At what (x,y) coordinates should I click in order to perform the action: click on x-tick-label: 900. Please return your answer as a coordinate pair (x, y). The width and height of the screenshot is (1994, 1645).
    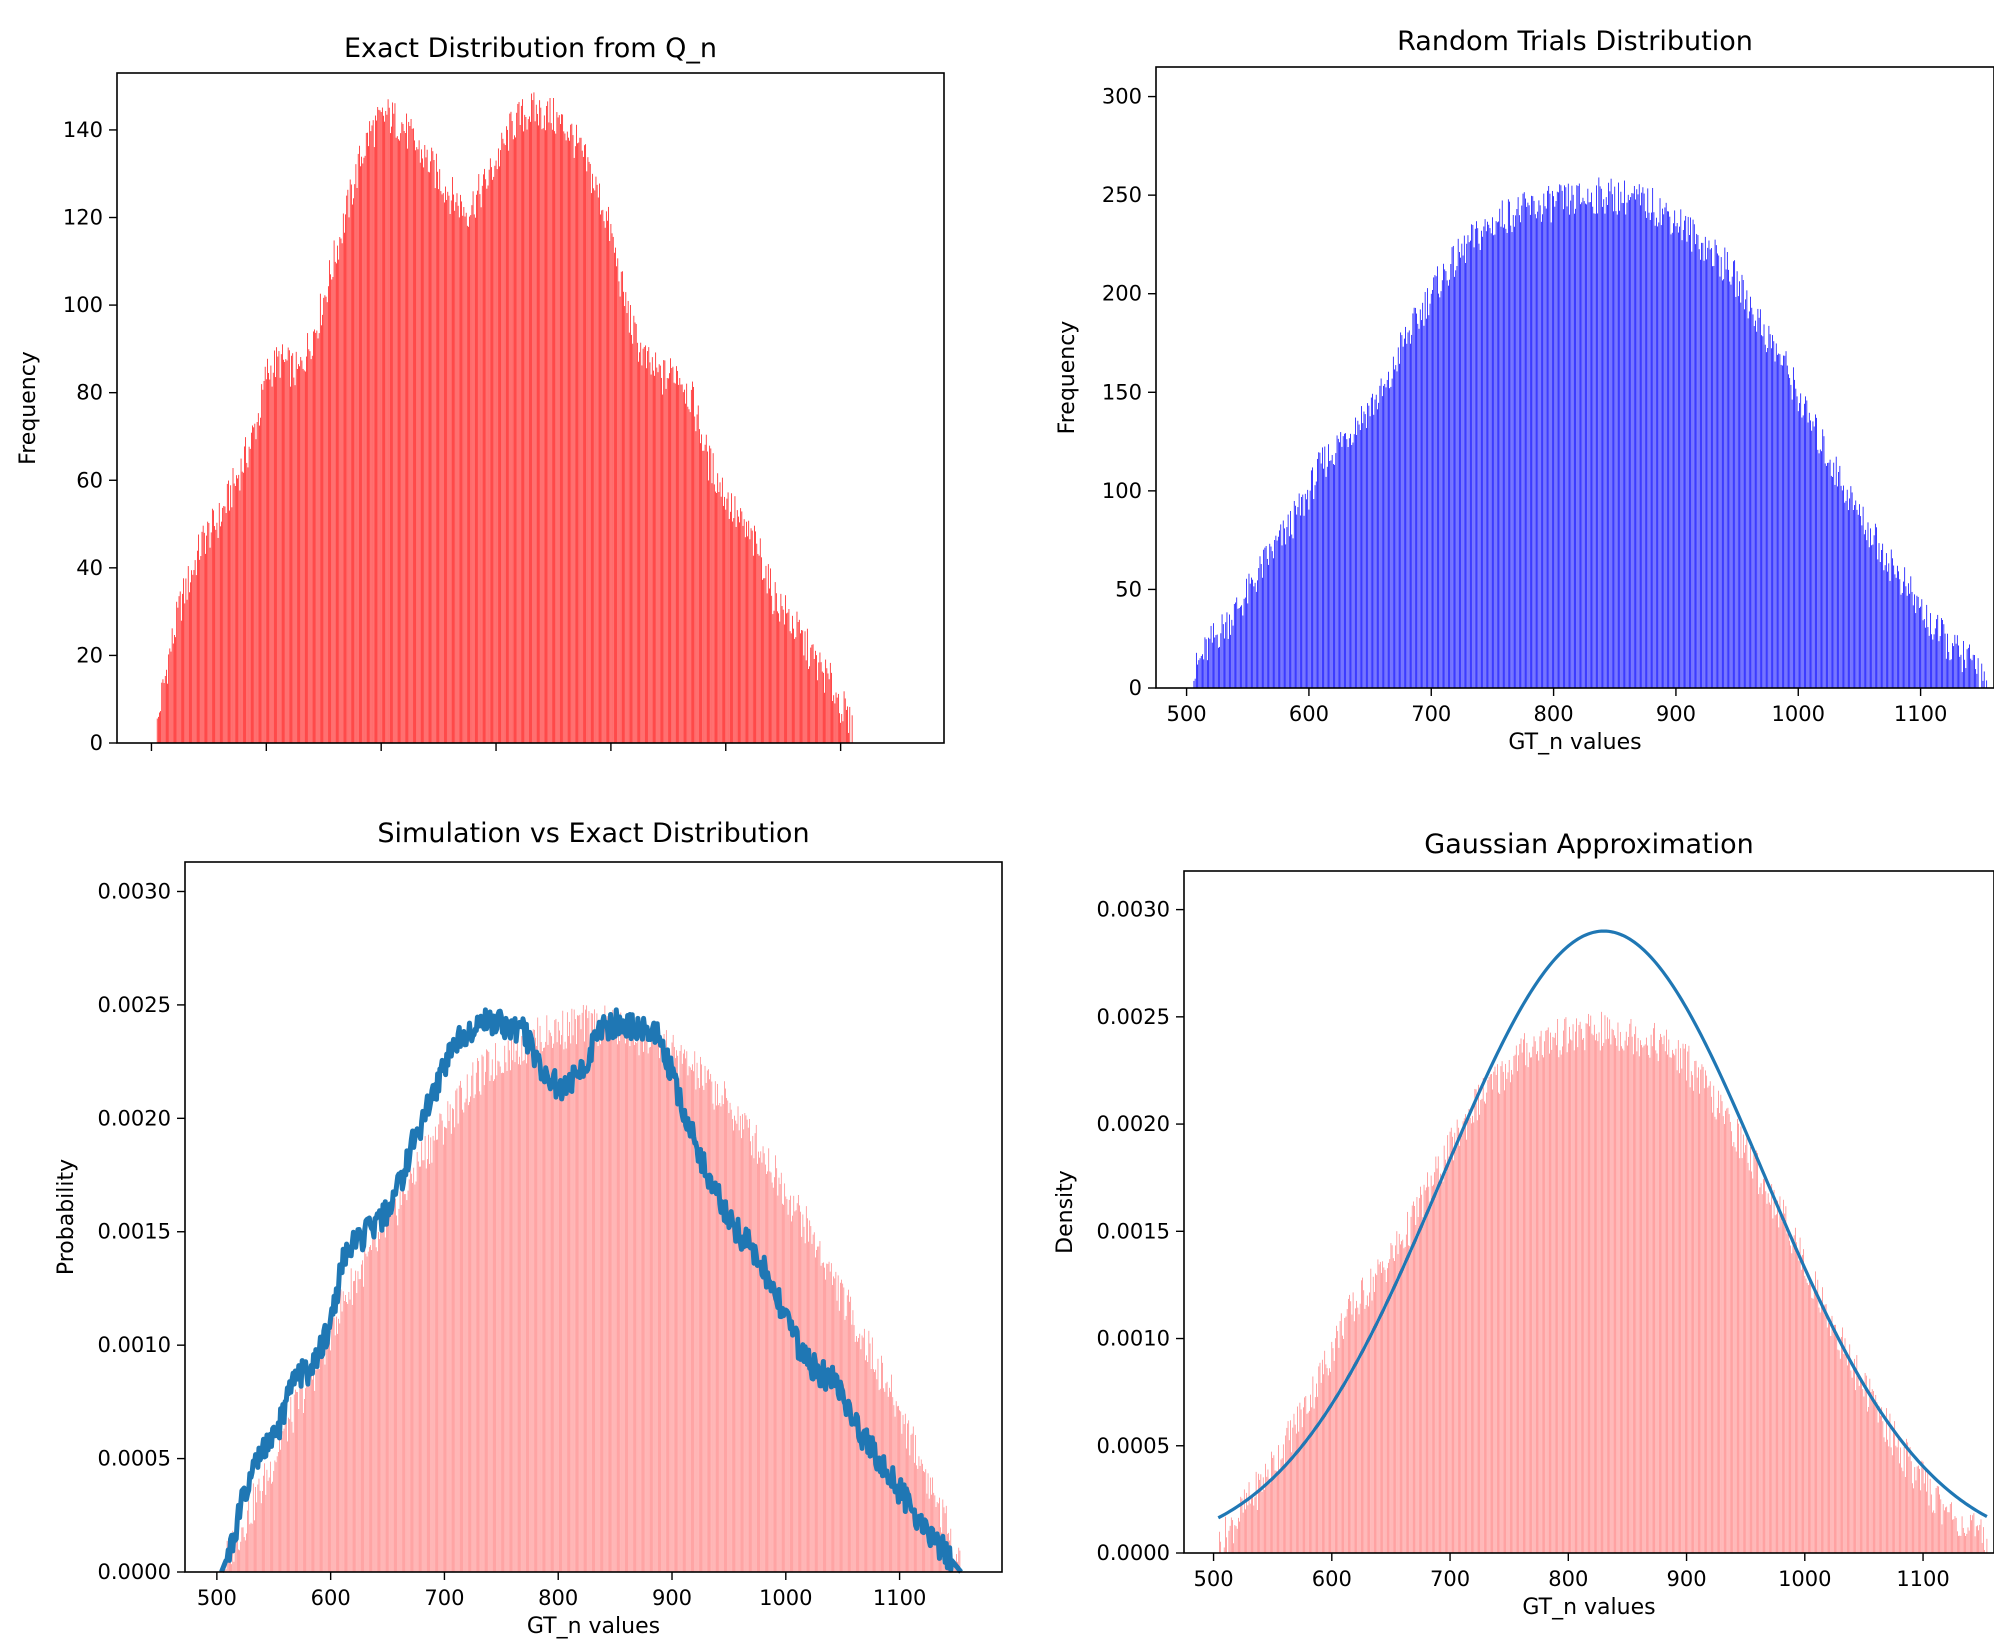
    Looking at the image, I should click on (1687, 1579).